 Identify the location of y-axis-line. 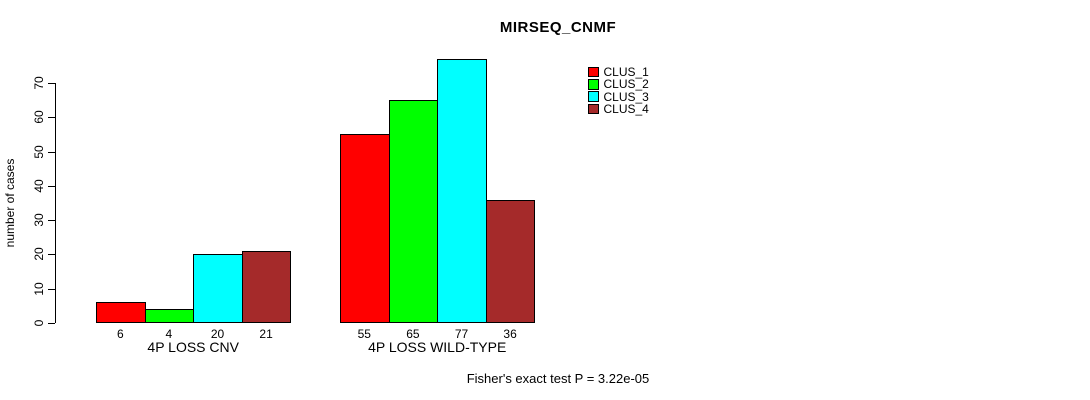
(55, 203).